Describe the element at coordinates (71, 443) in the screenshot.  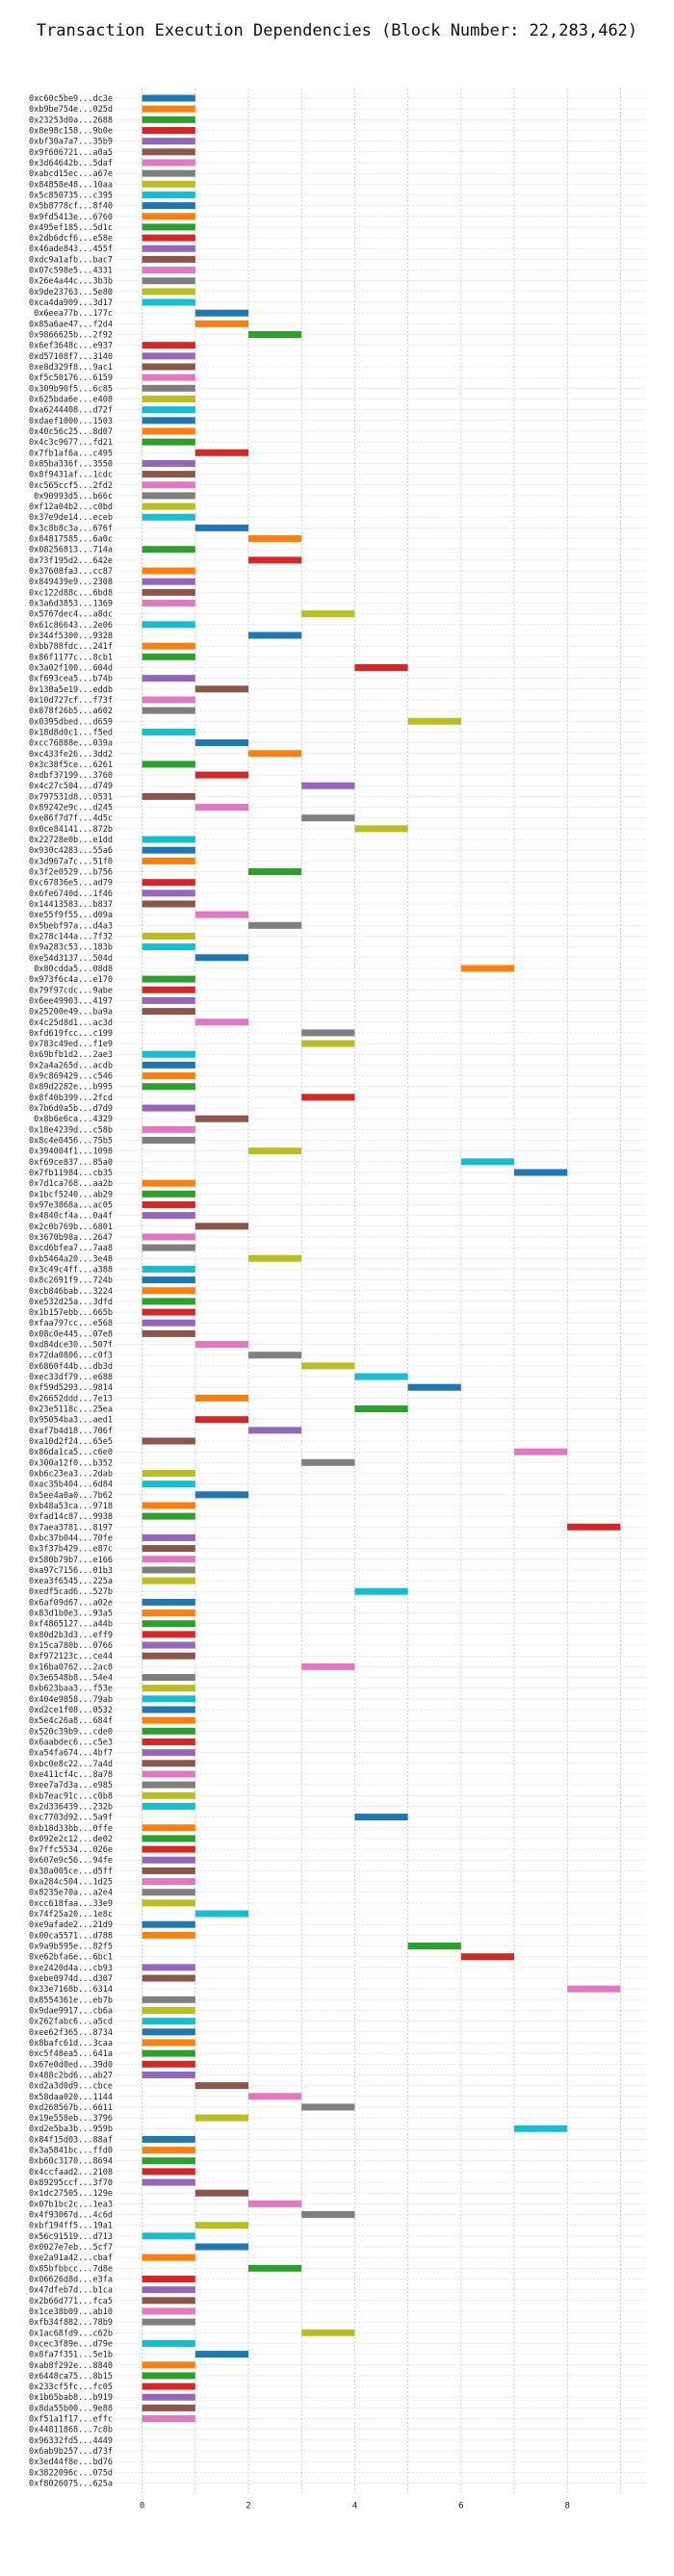
I see `tx-label: 0x4c3c9677...fd21` at that location.